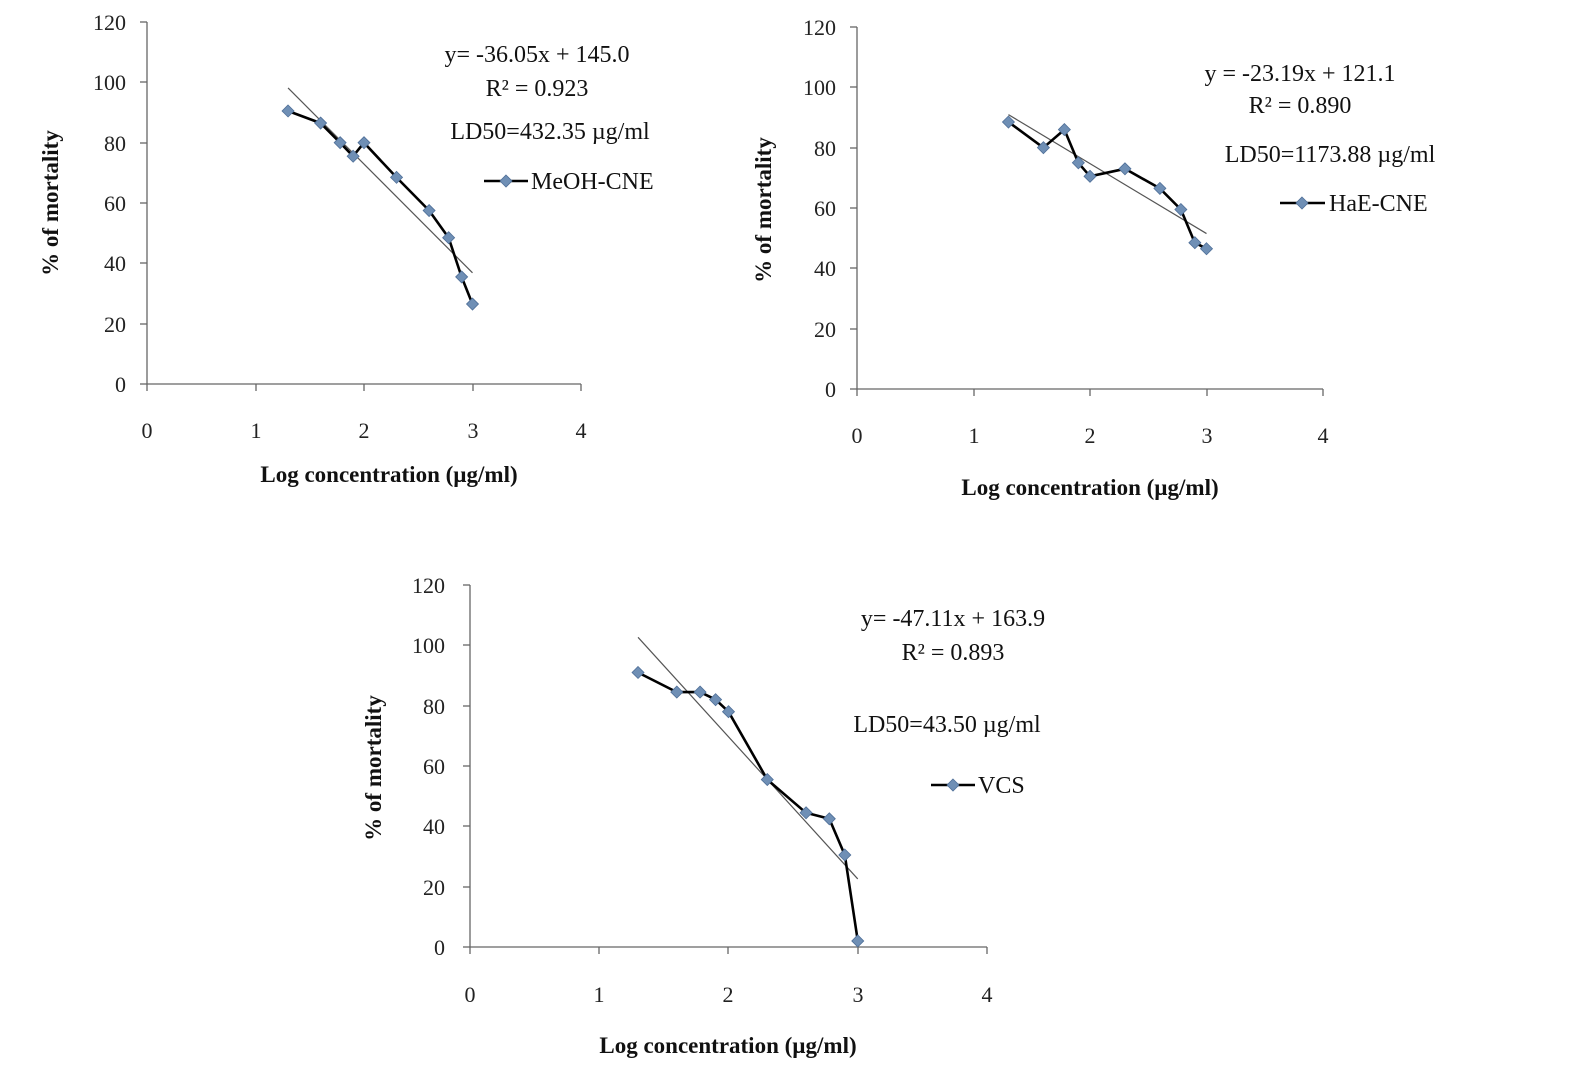 The width and height of the screenshot is (1583, 1077). Describe the element at coordinates (825, 329) in the screenshot. I see `chart2-y-tick-label: 20` at that location.